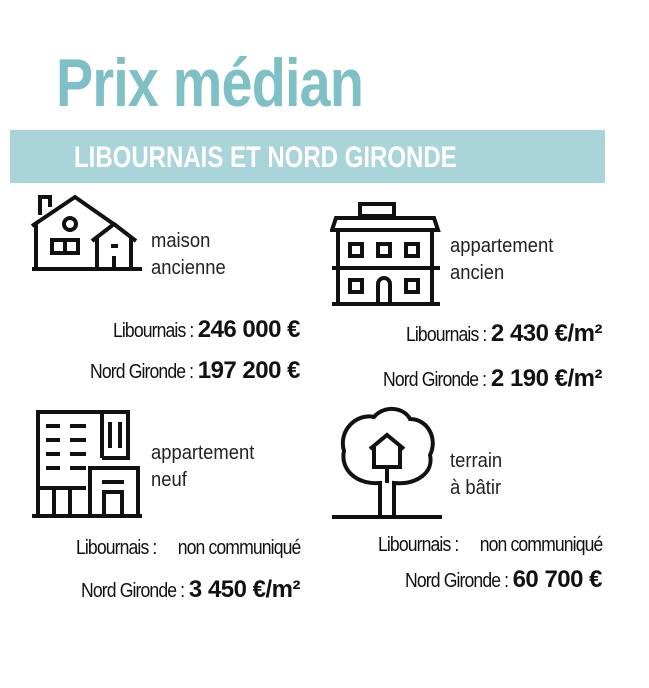 Image resolution: width=649 pixels, height=688 pixels. I want to click on label-line: terrain, so click(476, 461).